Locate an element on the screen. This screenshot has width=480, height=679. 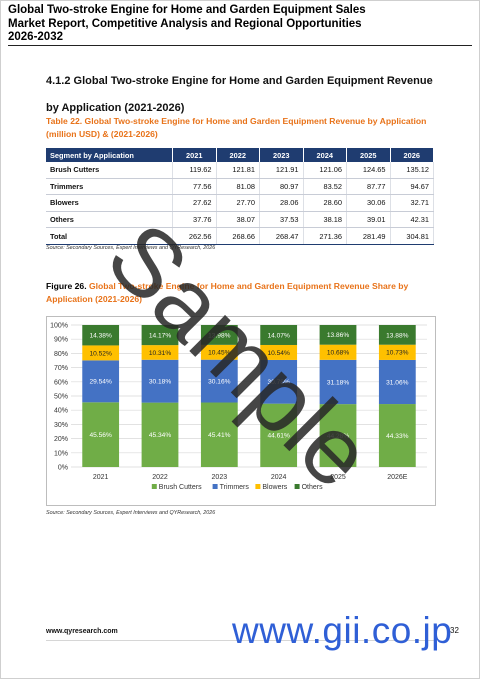
y-tick-label: 50% is located at coordinates (61, 397).